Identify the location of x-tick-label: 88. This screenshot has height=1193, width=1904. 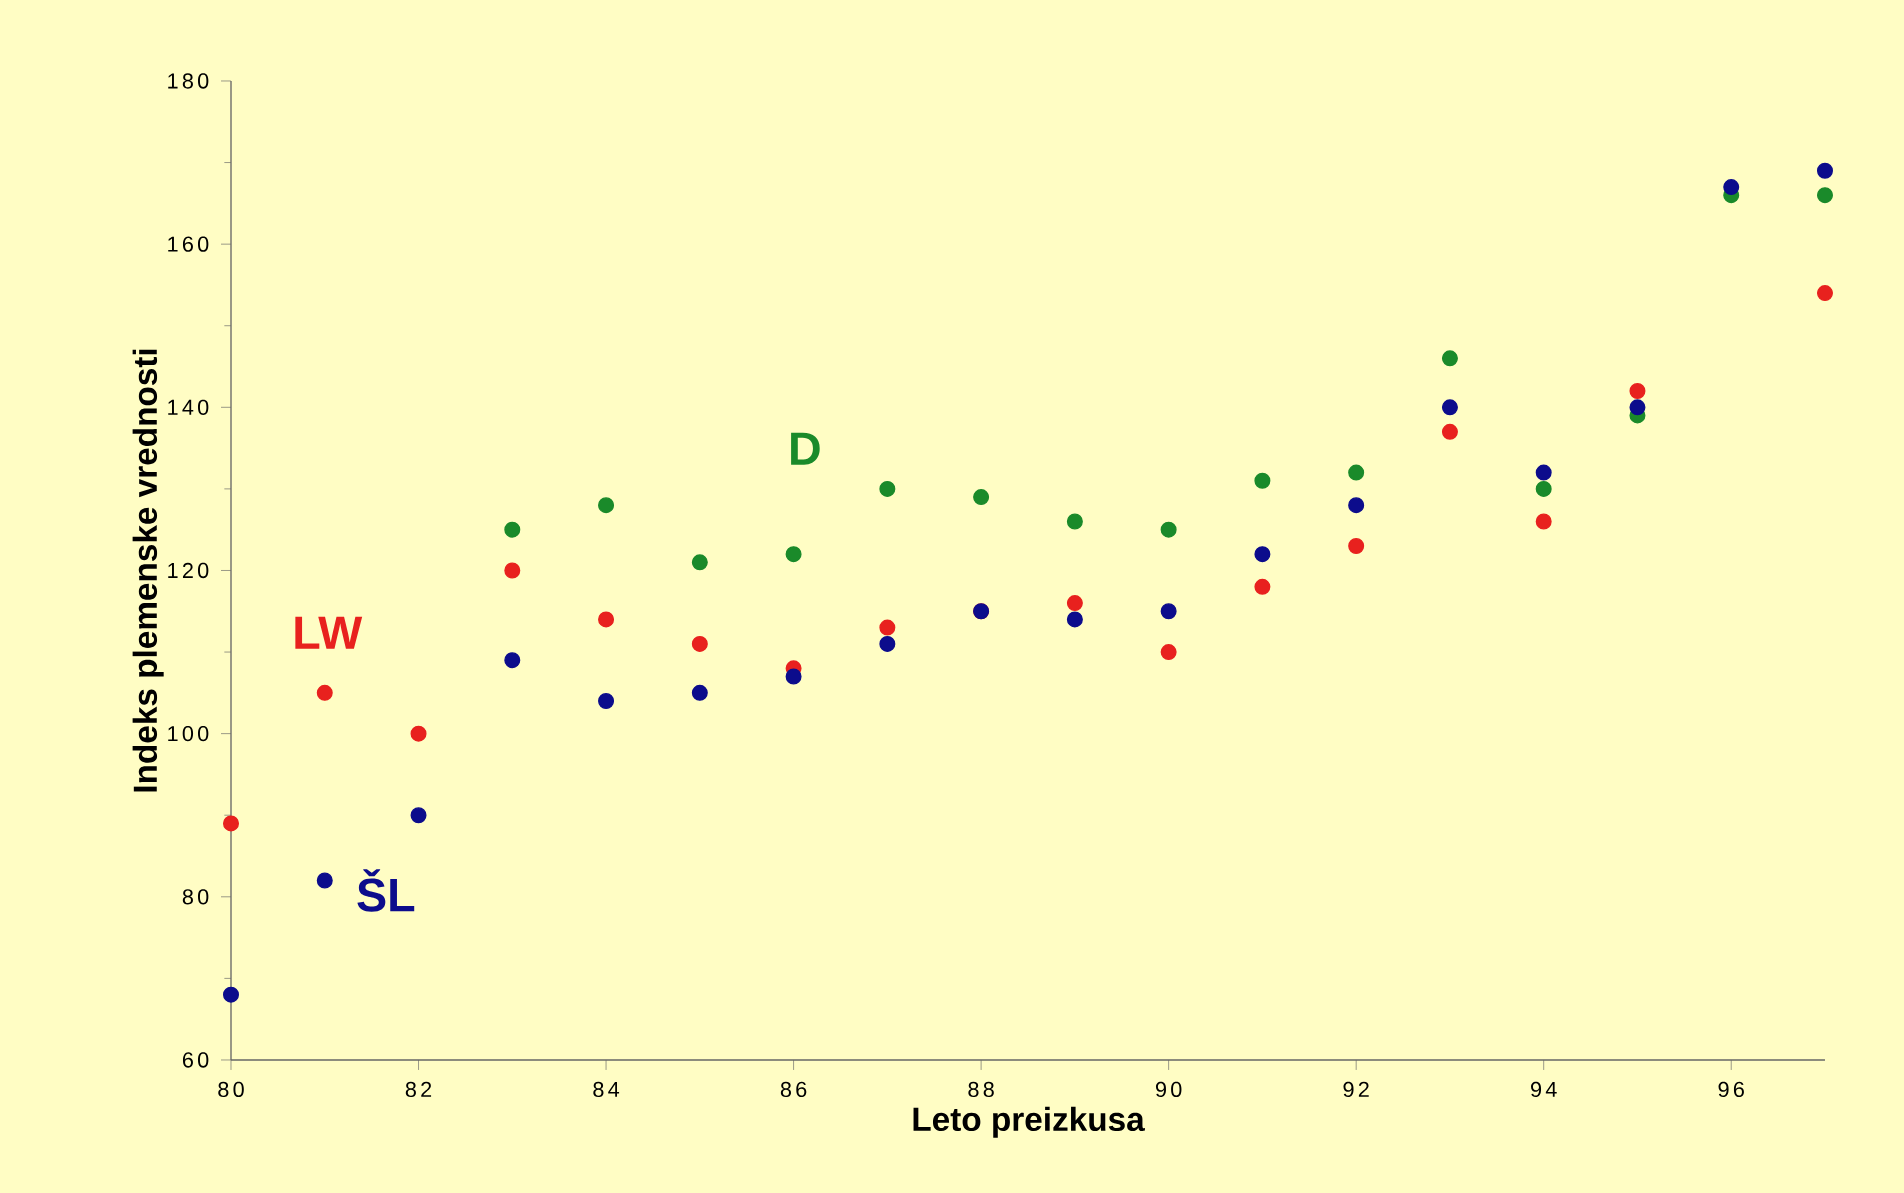
(981, 1089).